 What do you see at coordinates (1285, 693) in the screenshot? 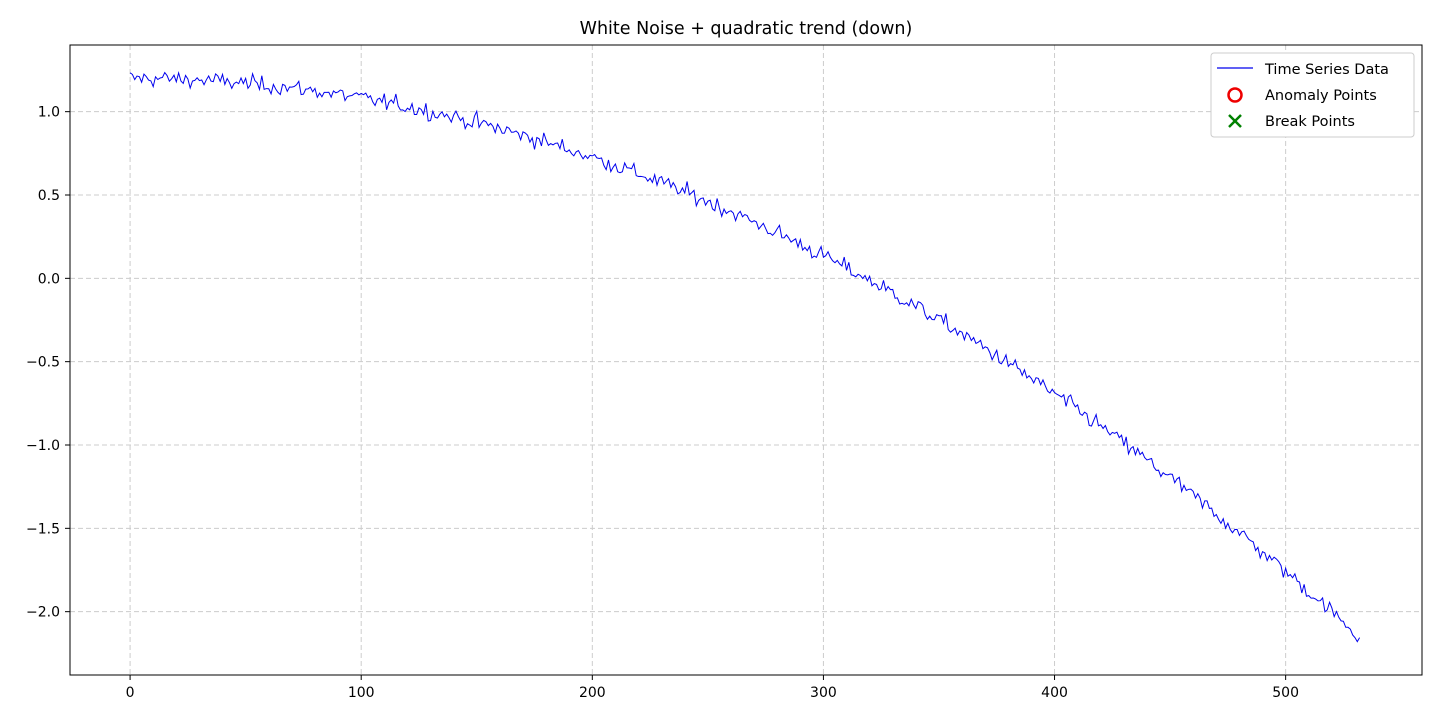
I see `x-tick-label: 500` at bounding box center [1285, 693].